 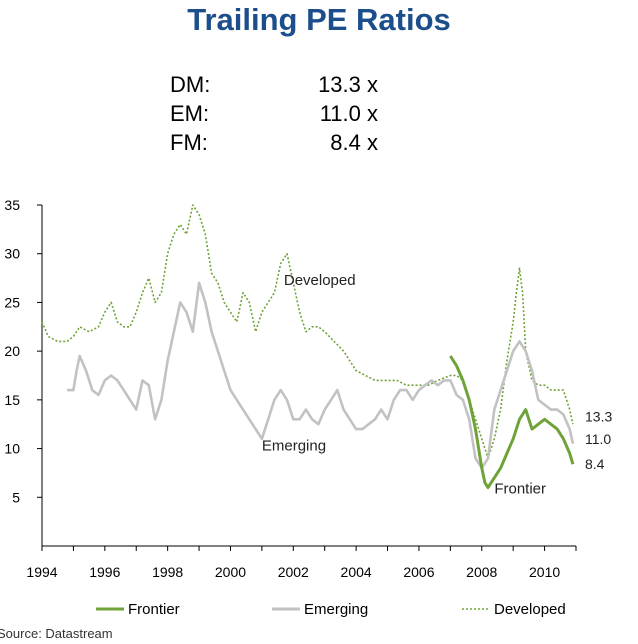 What do you see at coordinates (104, 572) in the screenshot?
I see `x-tick-label: 1996` at bounding box center [104, 572].